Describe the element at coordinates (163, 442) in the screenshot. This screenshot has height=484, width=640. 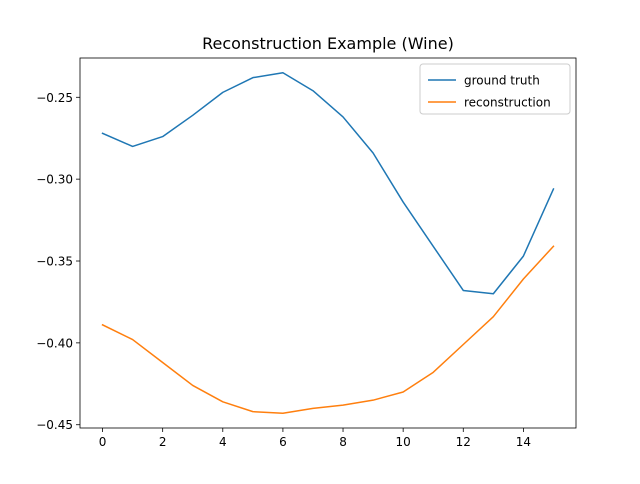
I see `x-tick-label: 2` at that location.